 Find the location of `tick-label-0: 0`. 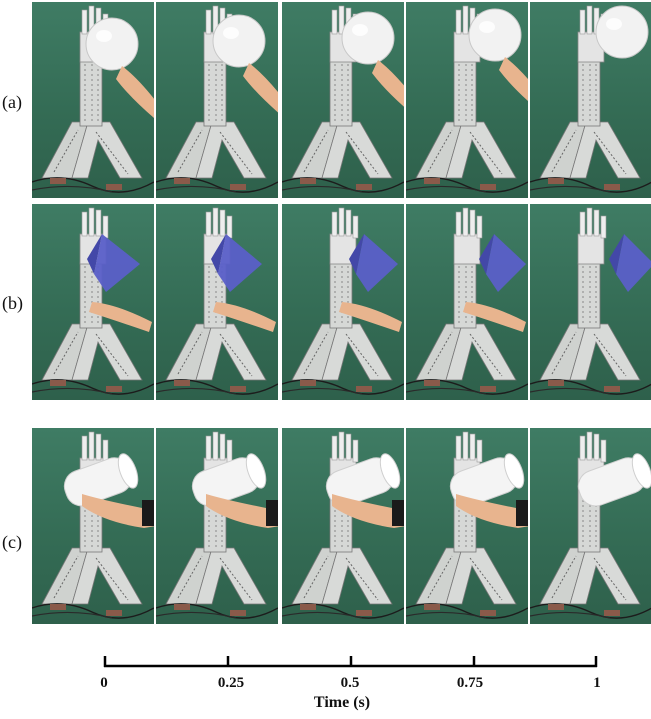

tick-label-0: 0 is located at coordinates (104, 683).